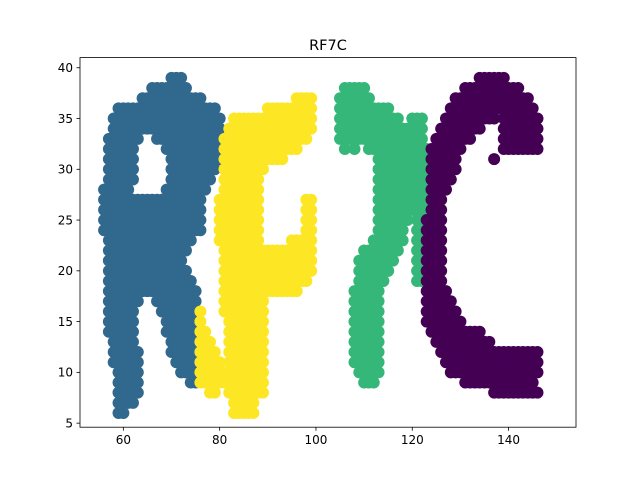 The height and width of the screenshot is (485, 640). What do you see at coordinates (65, 322) in the screenshot?
I see `y-tick-label: 15` at bounding box center [65, 322].